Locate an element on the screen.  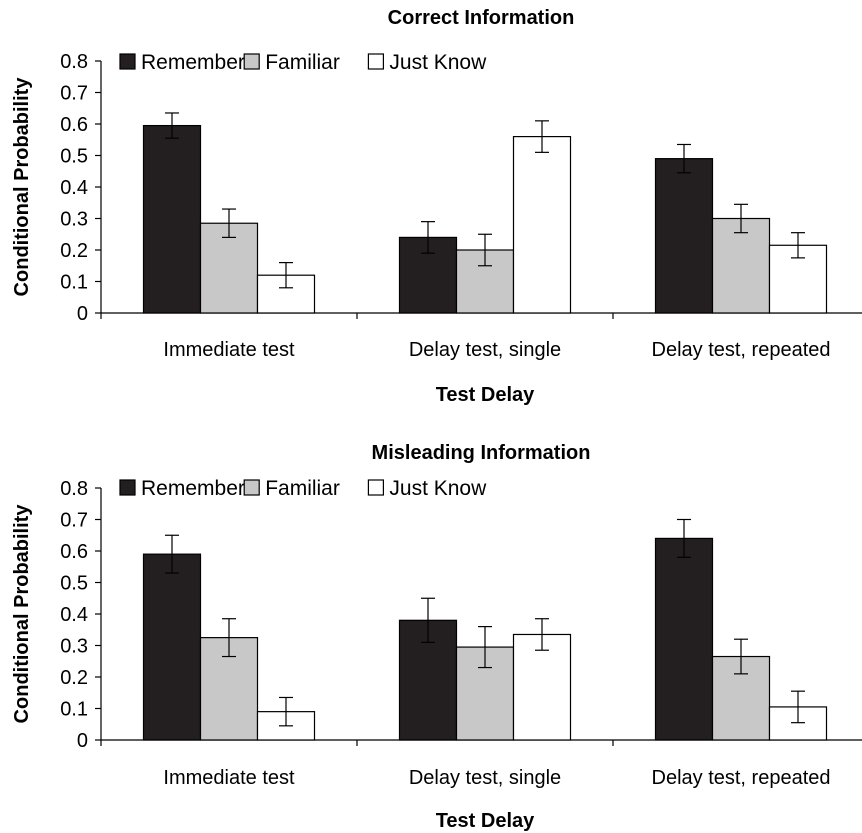
bar-familiar is located at coordinates (229, 268).